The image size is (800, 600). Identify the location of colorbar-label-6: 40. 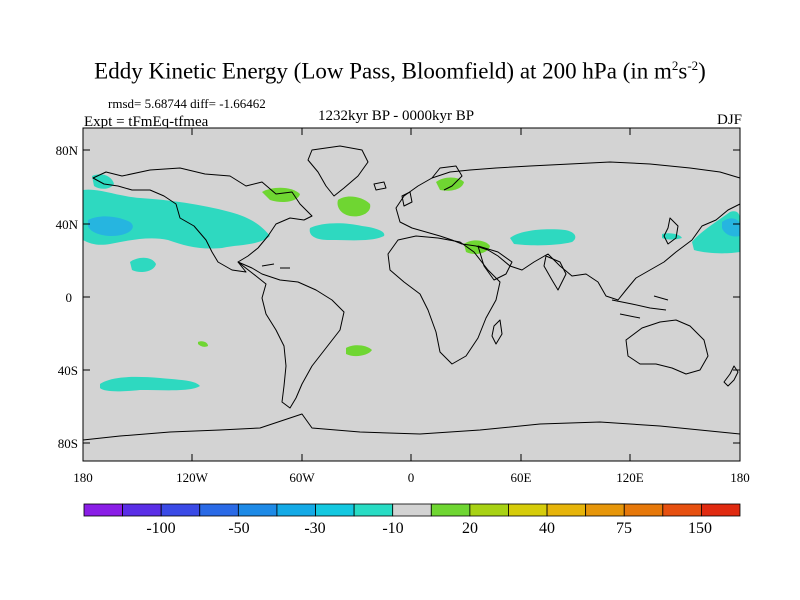
(547, 528).